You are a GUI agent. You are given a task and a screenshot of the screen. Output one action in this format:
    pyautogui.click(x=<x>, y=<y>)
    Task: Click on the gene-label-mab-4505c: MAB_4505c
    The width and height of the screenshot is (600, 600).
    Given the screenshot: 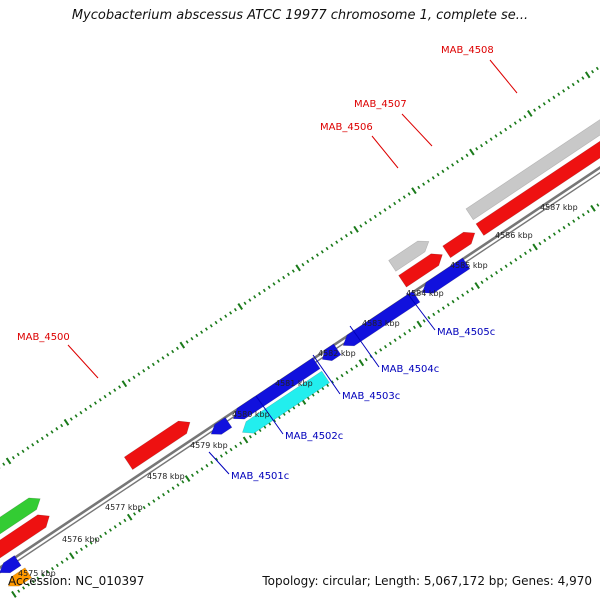 What is the action you would take?
    pyautogui.click(x=466, y=332)
    